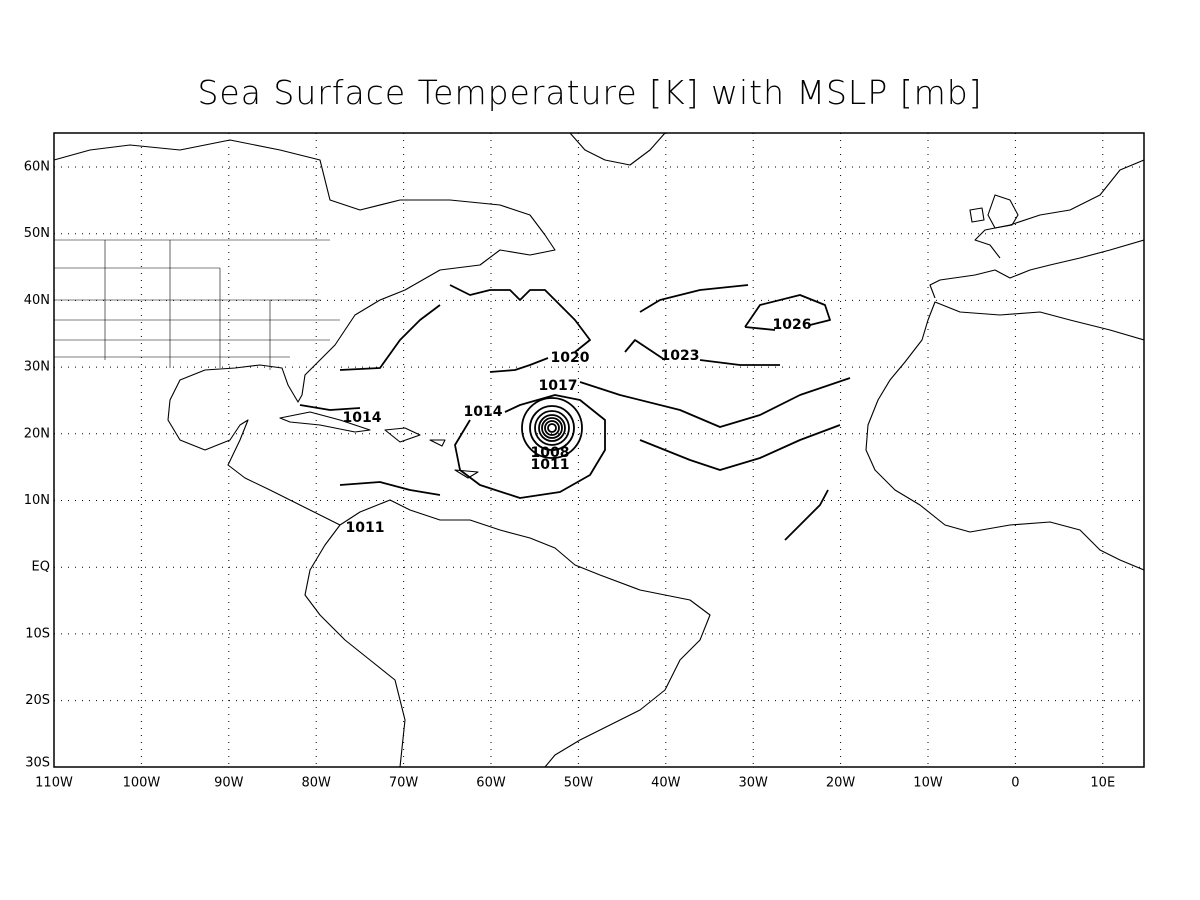  What do you see at coordinates (54, 783) in the screenshot?
I see `lon-label: 110W` at bounding box center [54, 783].